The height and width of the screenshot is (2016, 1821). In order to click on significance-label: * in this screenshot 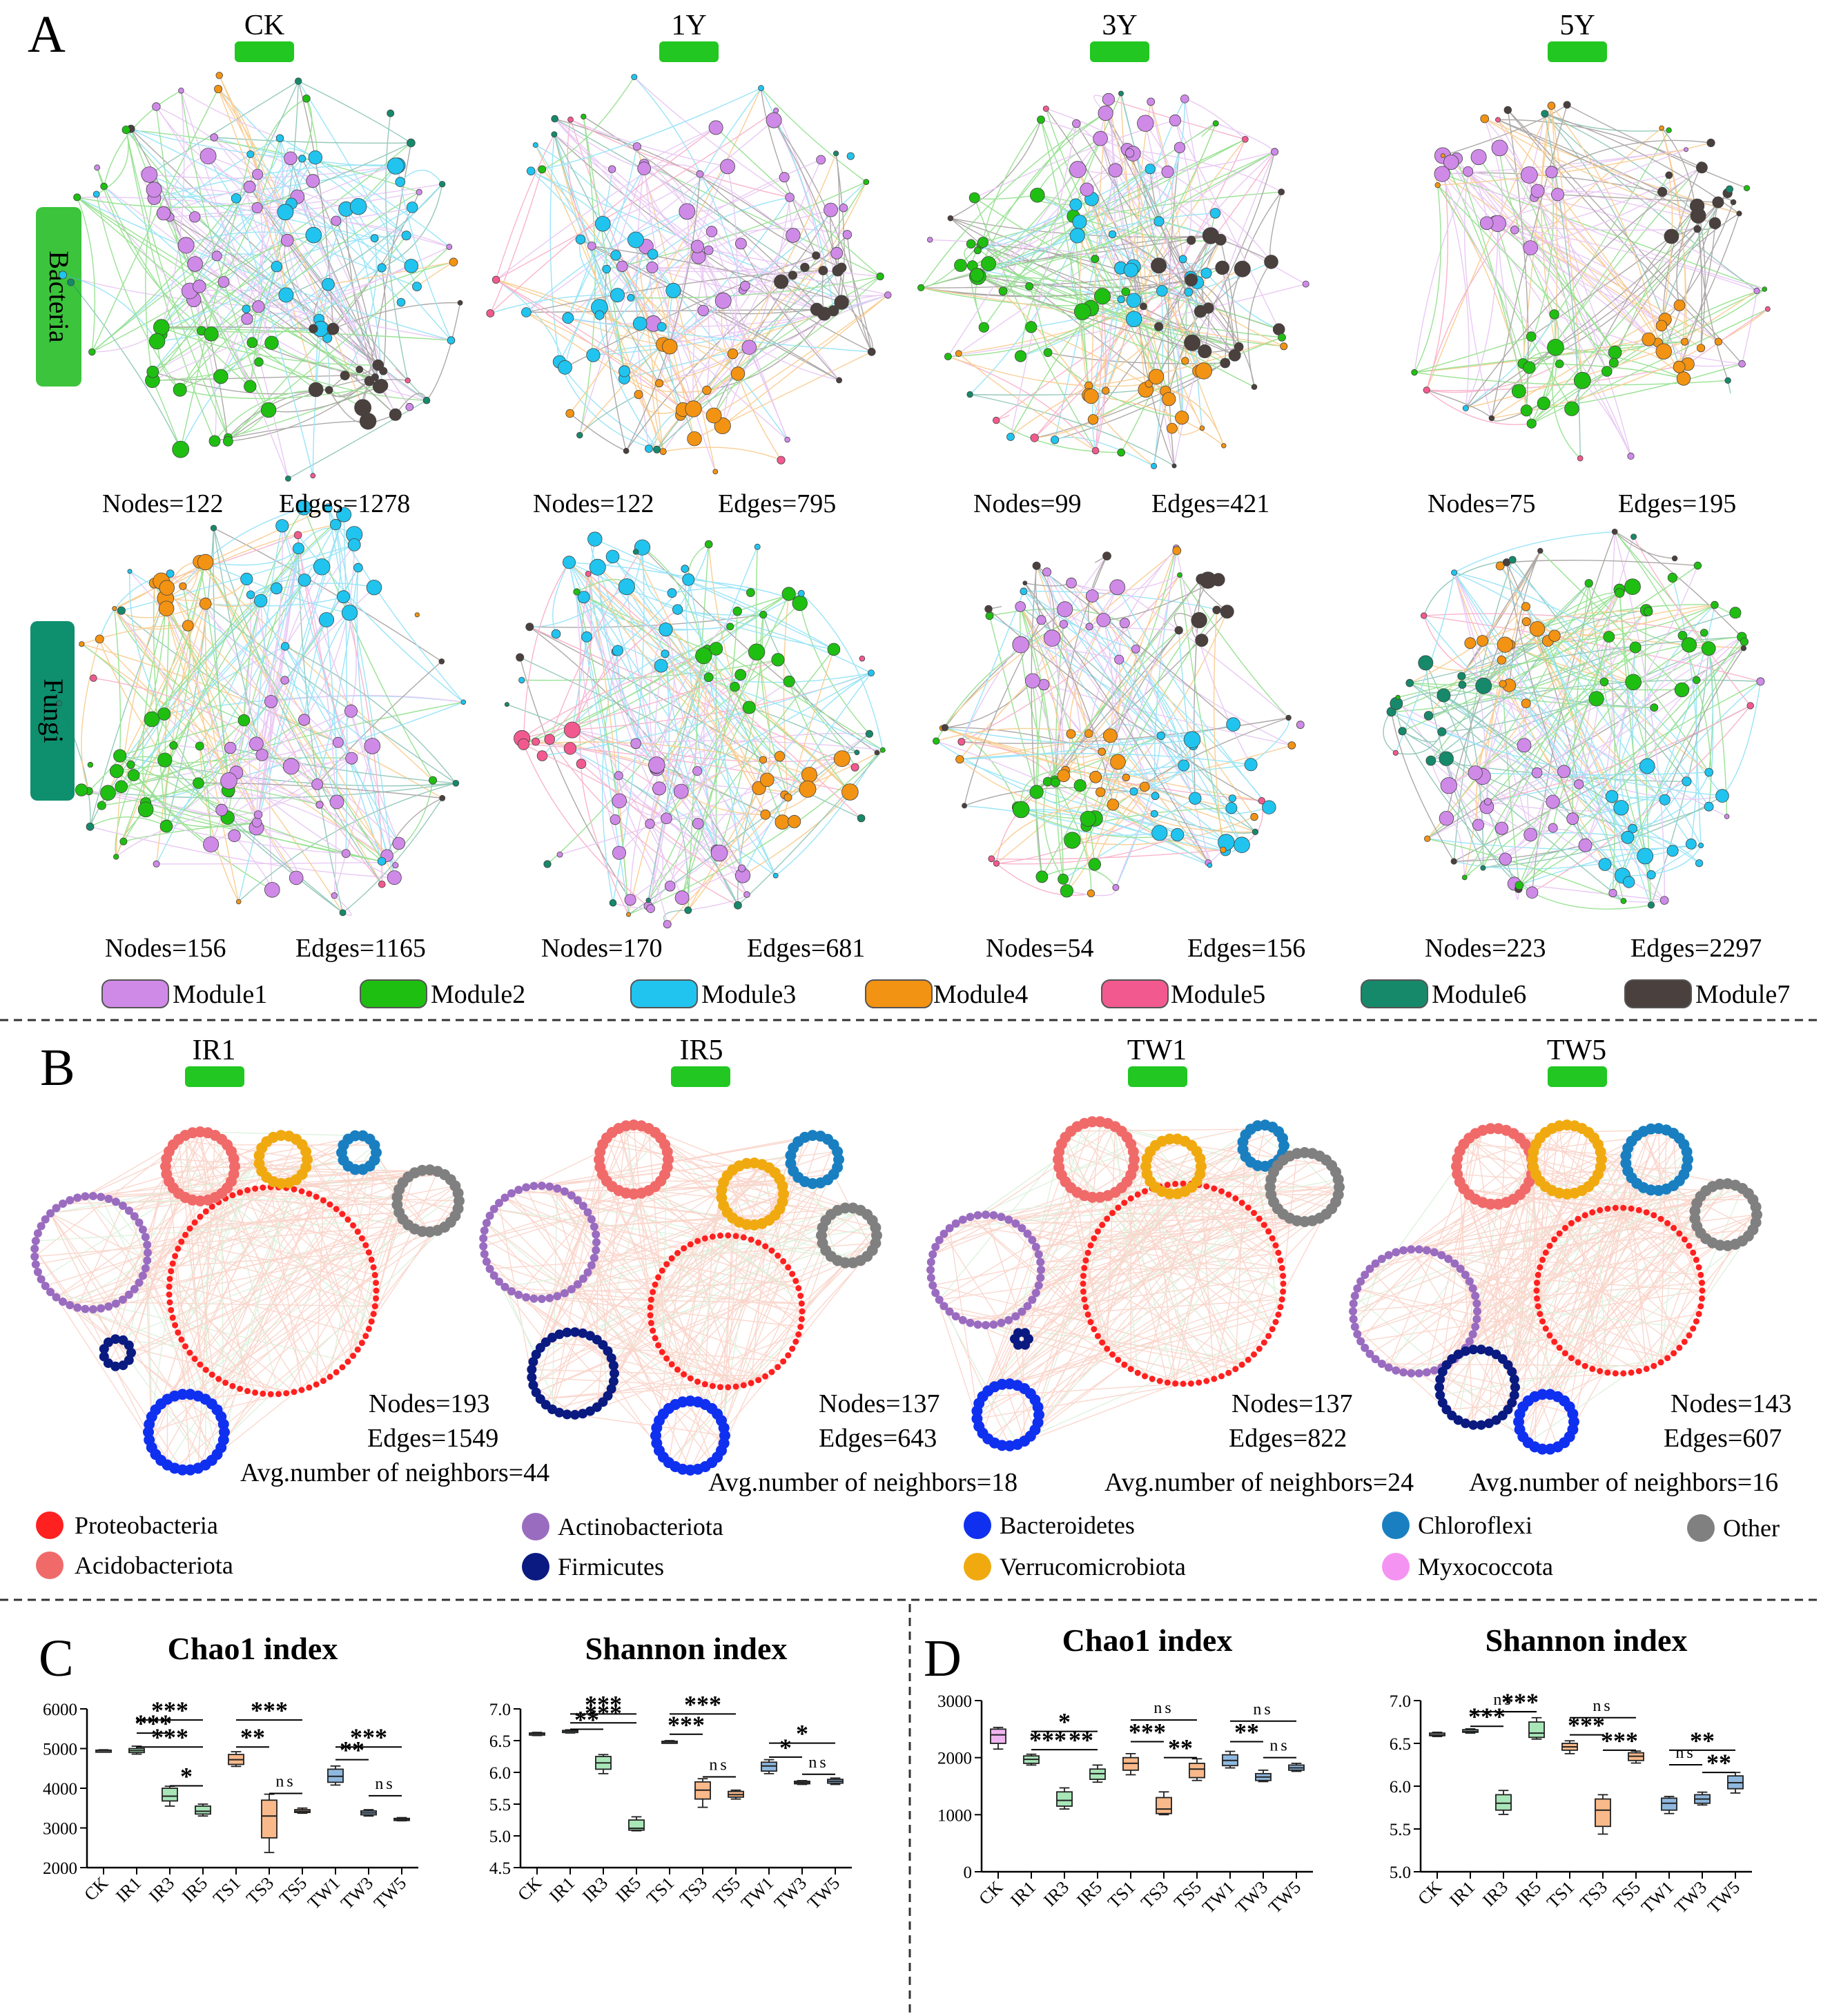, I will do `click(802, 1734)`.